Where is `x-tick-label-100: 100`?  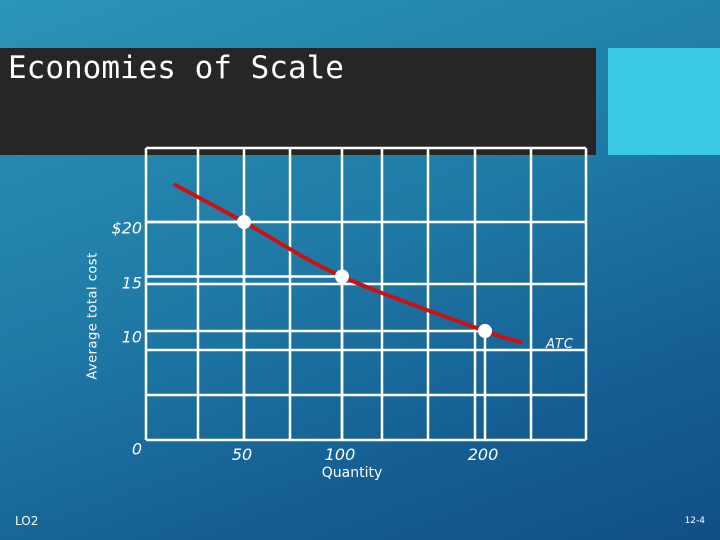
x-tick-label-100: 100 is located at coordinates (340, 454).